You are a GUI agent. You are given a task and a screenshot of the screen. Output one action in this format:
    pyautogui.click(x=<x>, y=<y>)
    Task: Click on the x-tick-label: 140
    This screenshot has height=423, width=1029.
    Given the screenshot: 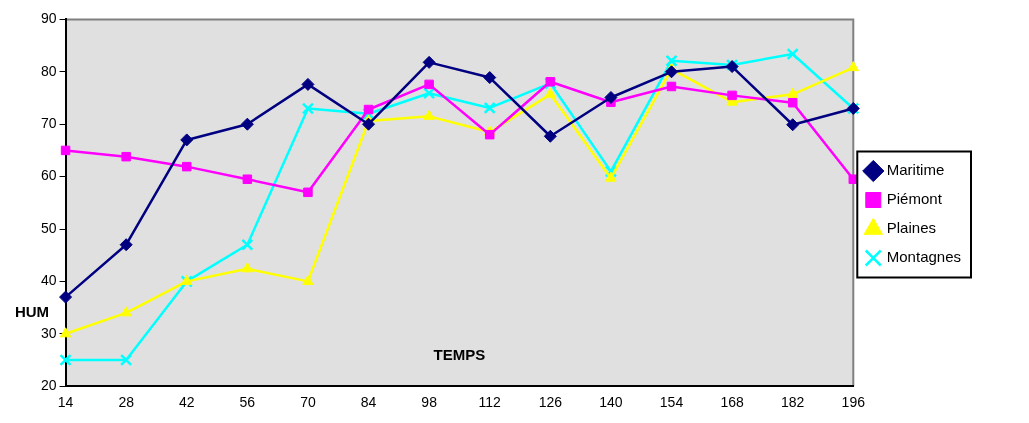 What is the action you would take?
    pyautogui.click(x=611, y=402)
    